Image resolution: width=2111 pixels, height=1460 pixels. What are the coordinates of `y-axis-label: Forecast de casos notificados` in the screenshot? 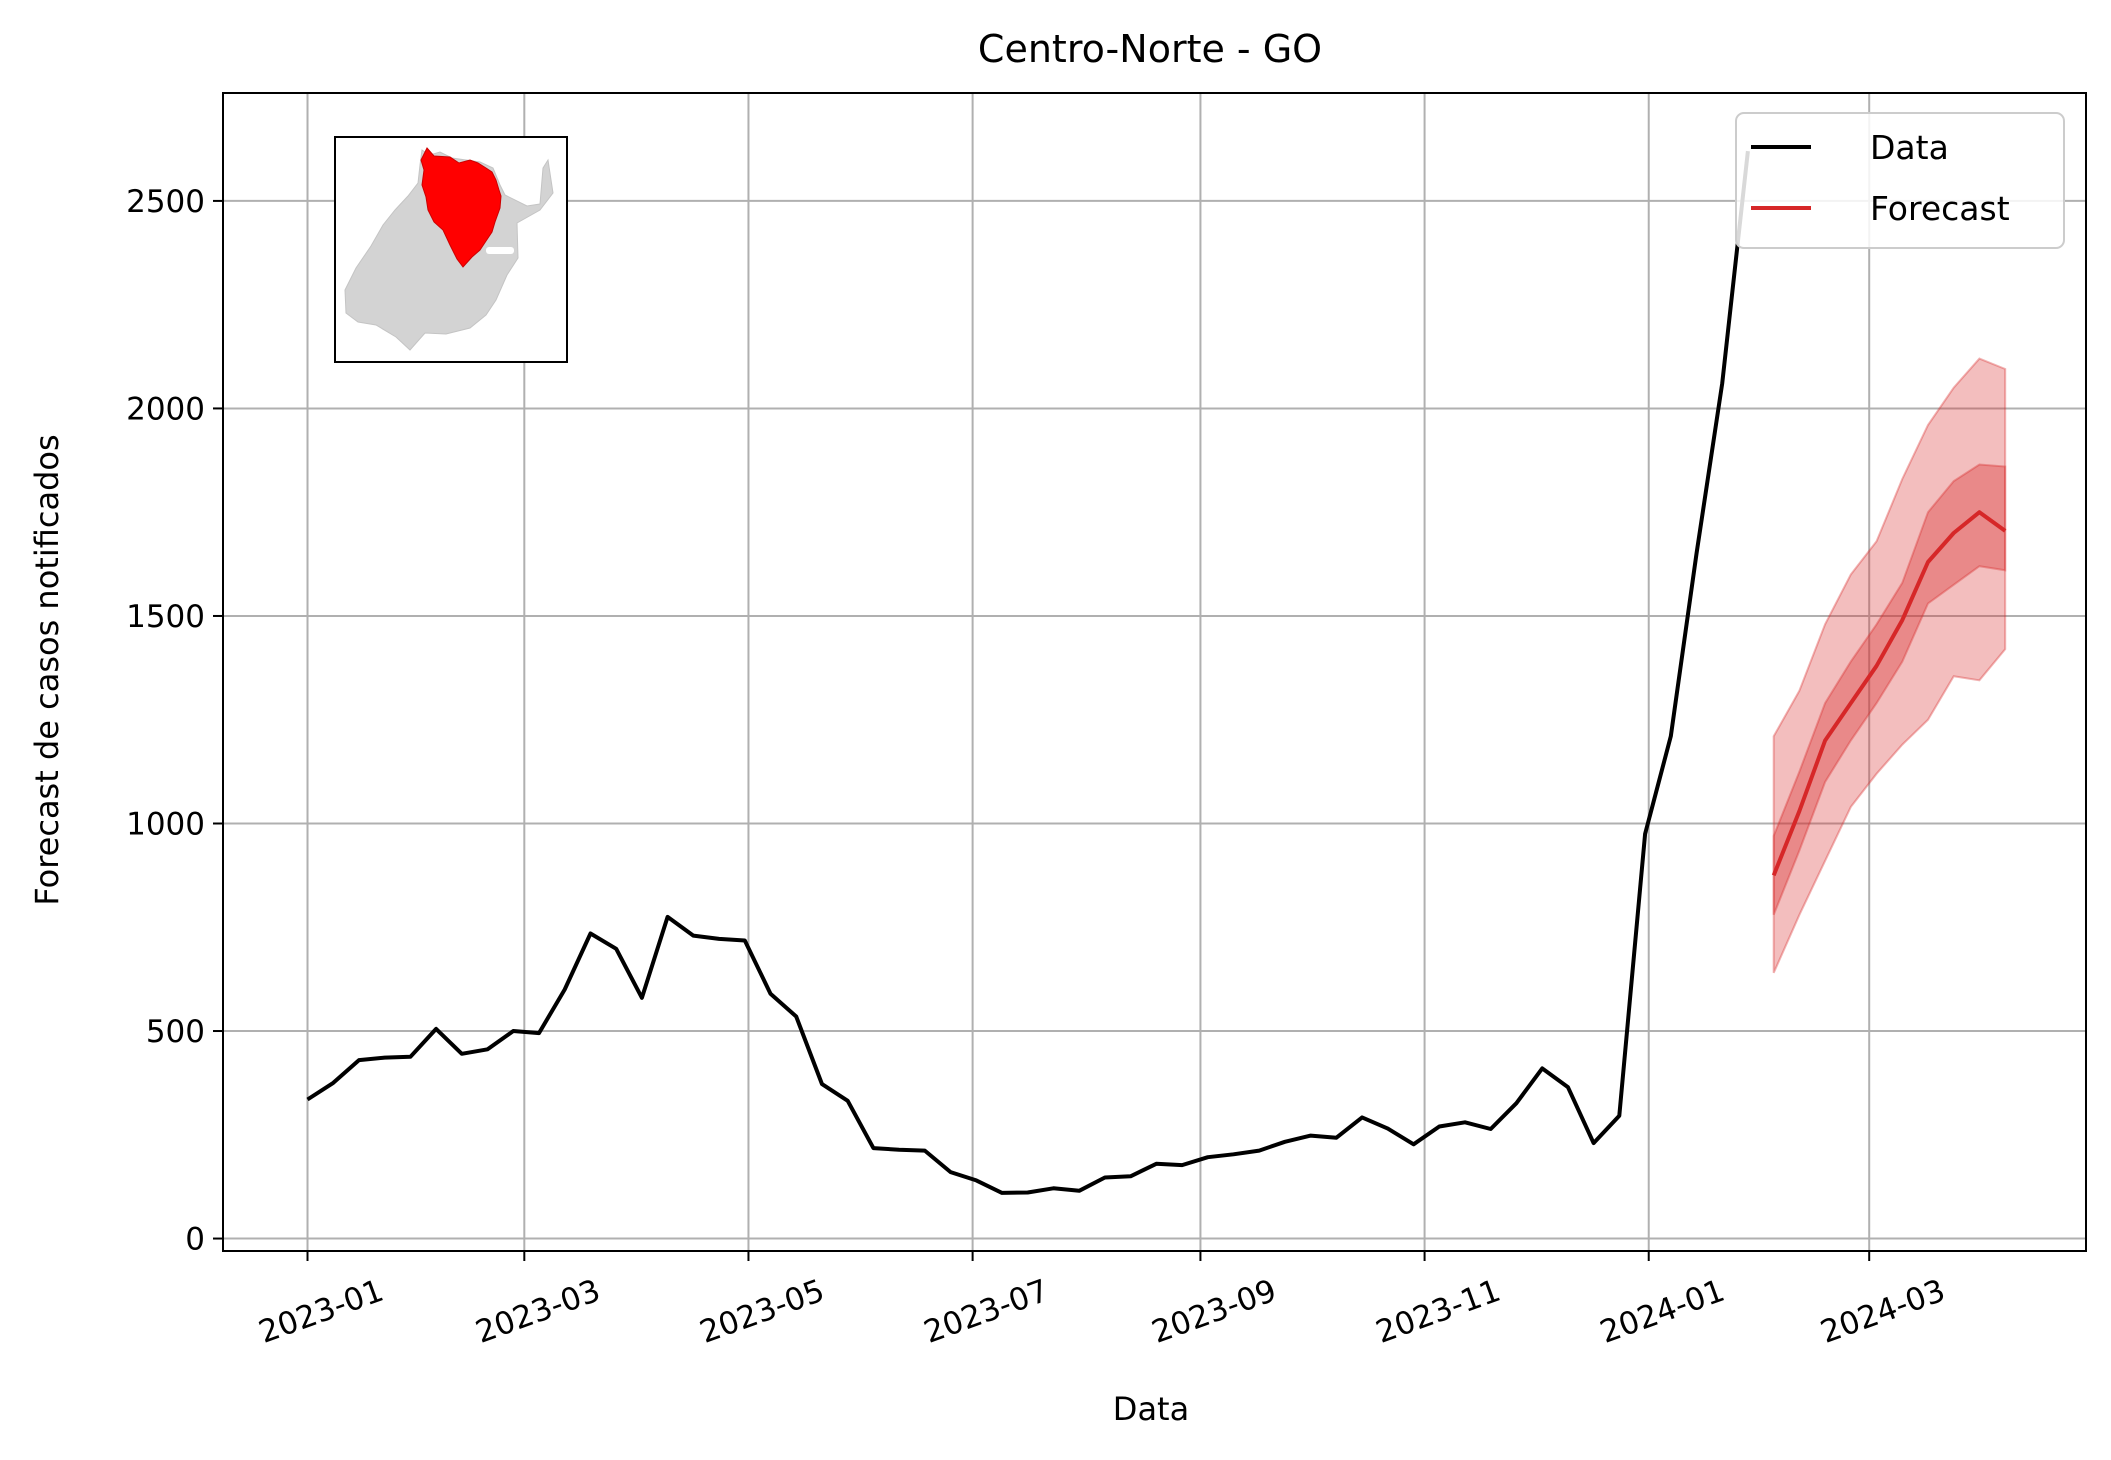 It's located at (47, 669).